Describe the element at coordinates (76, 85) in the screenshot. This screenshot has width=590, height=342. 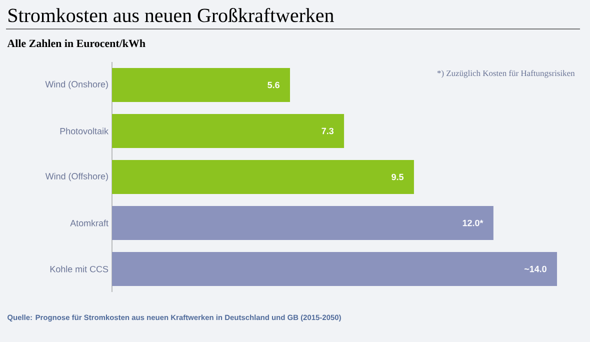
I see `y-tick-label: Wind (Onshore)` at that location.